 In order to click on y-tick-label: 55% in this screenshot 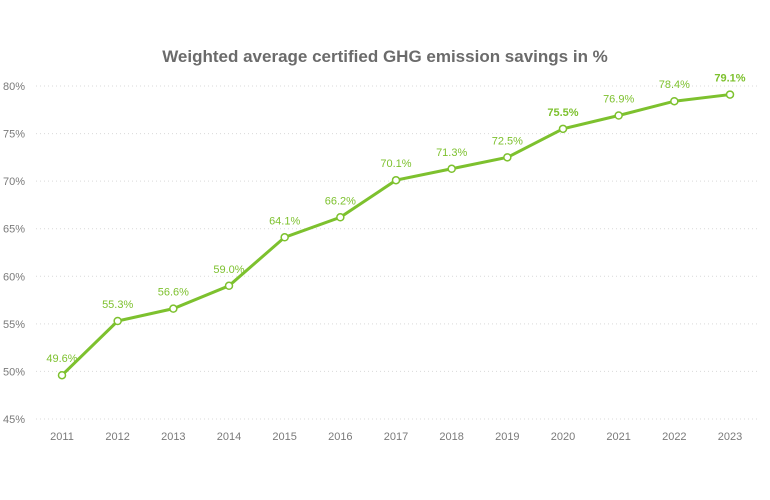, I will do `click(14, 325)`.